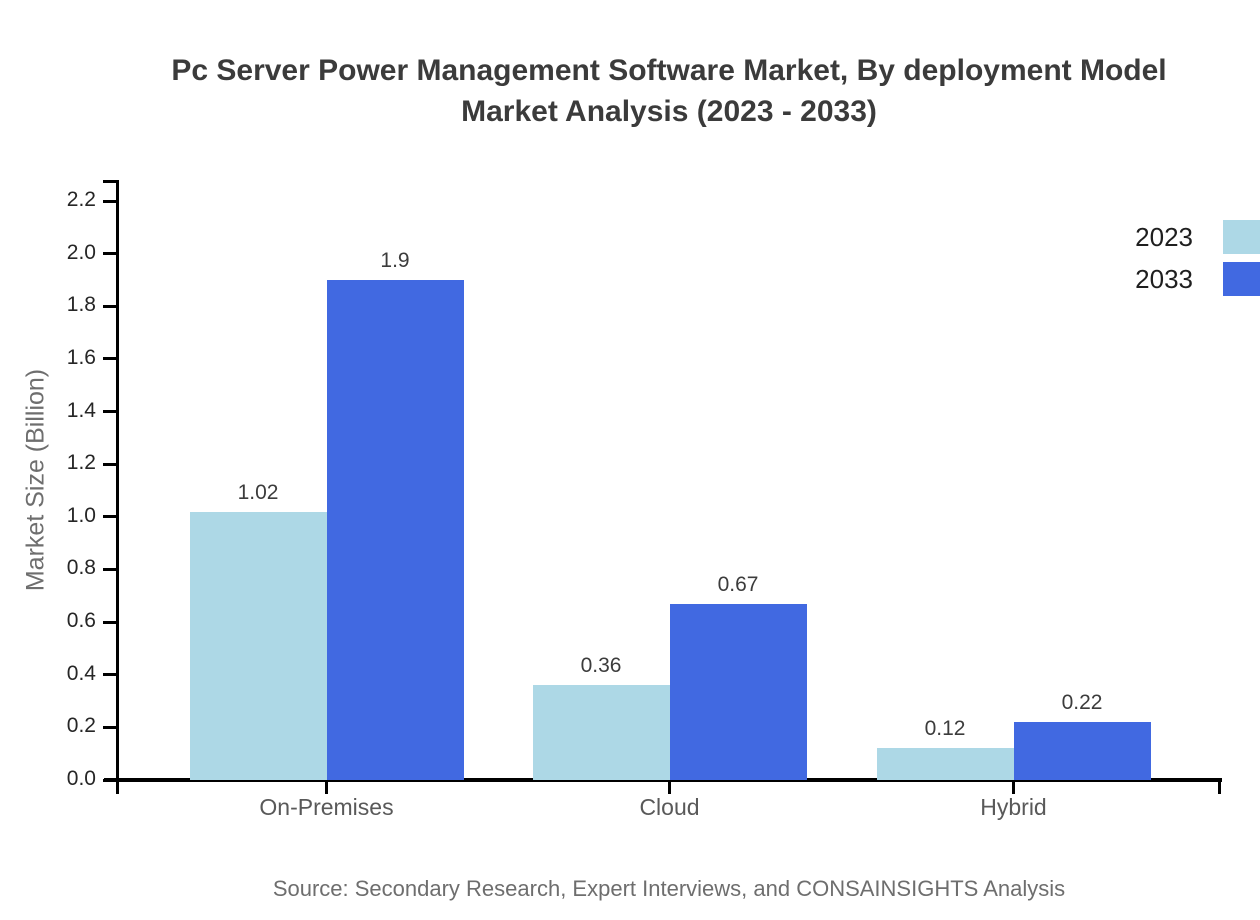  I want to click on bar-2023-cloud, so click(601, 732).